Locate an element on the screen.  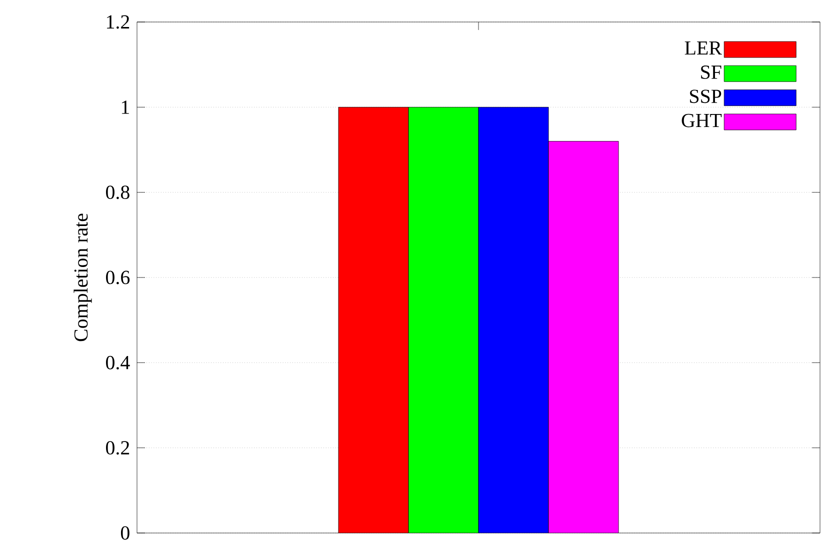
y-tick-label: 0.4 is located at coordinates (118, 363).